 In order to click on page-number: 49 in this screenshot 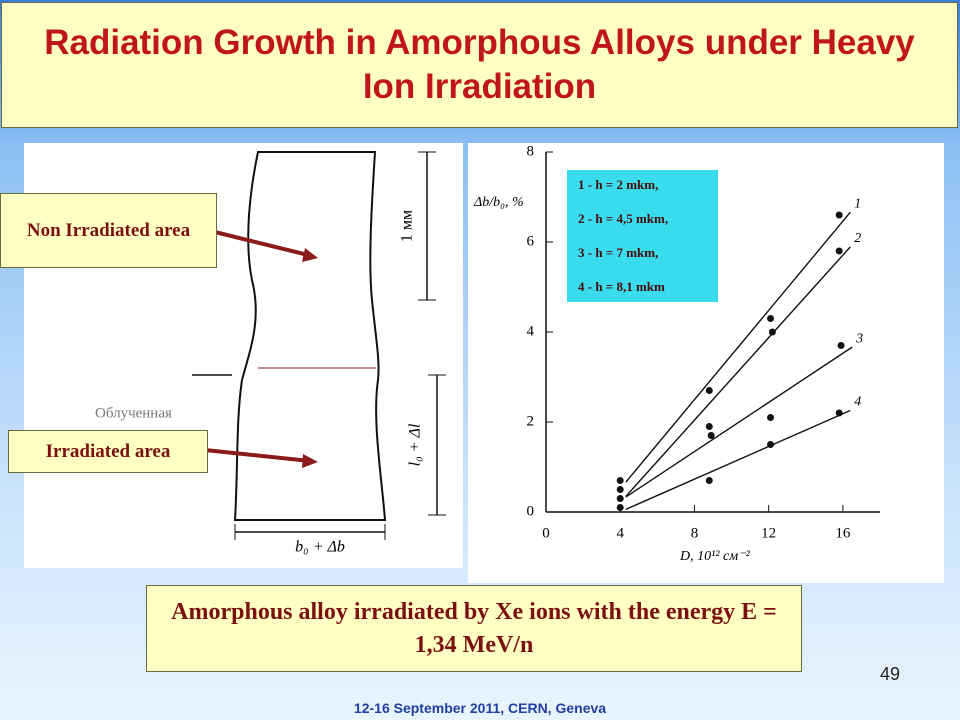, I will do `click(890, 674)`.